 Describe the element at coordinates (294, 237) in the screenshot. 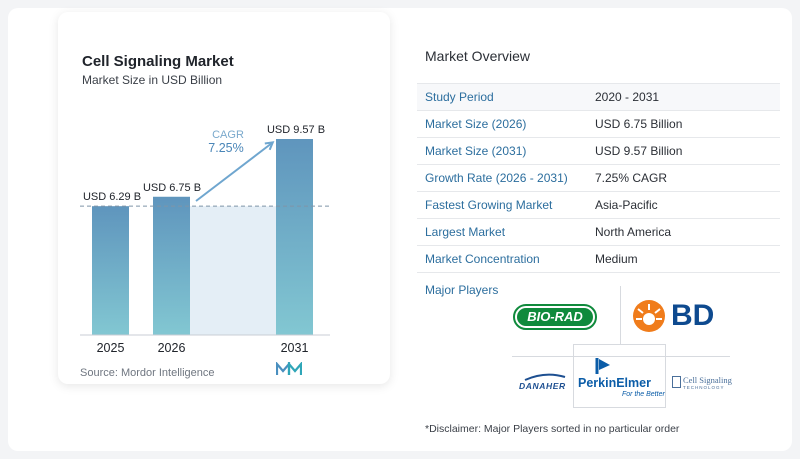

I see `bar-2031` at that location.